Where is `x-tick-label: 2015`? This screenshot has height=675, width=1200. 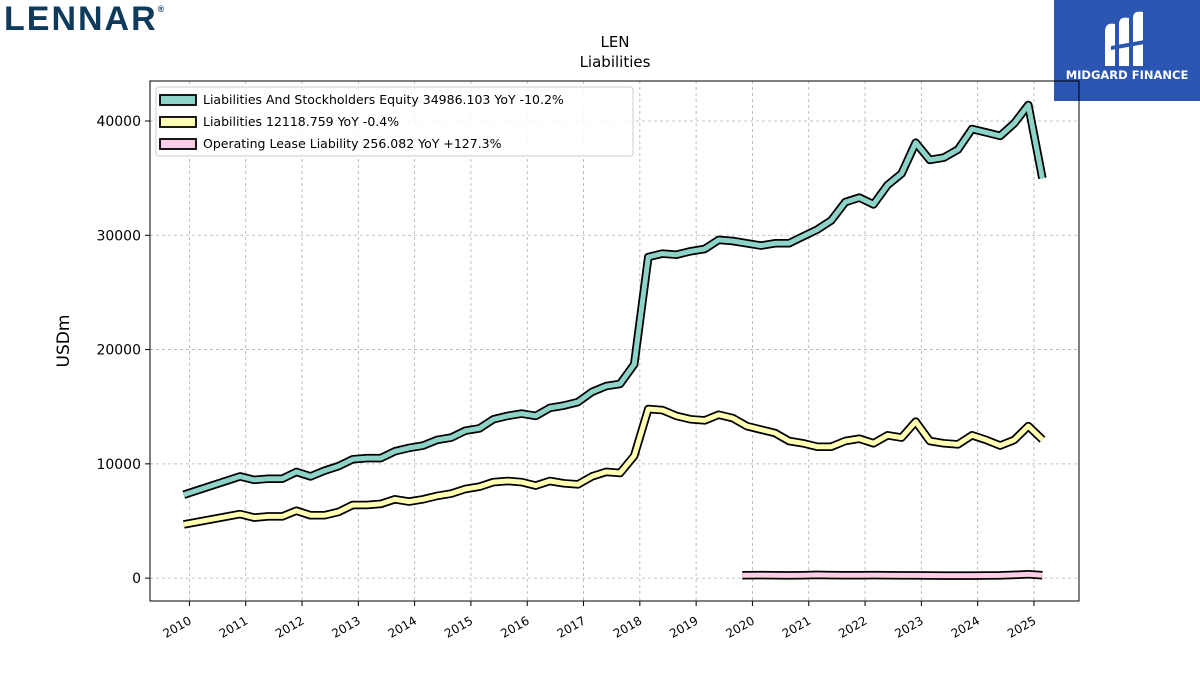 x-tick-label: 2015 is located at coordinates (458, 626).